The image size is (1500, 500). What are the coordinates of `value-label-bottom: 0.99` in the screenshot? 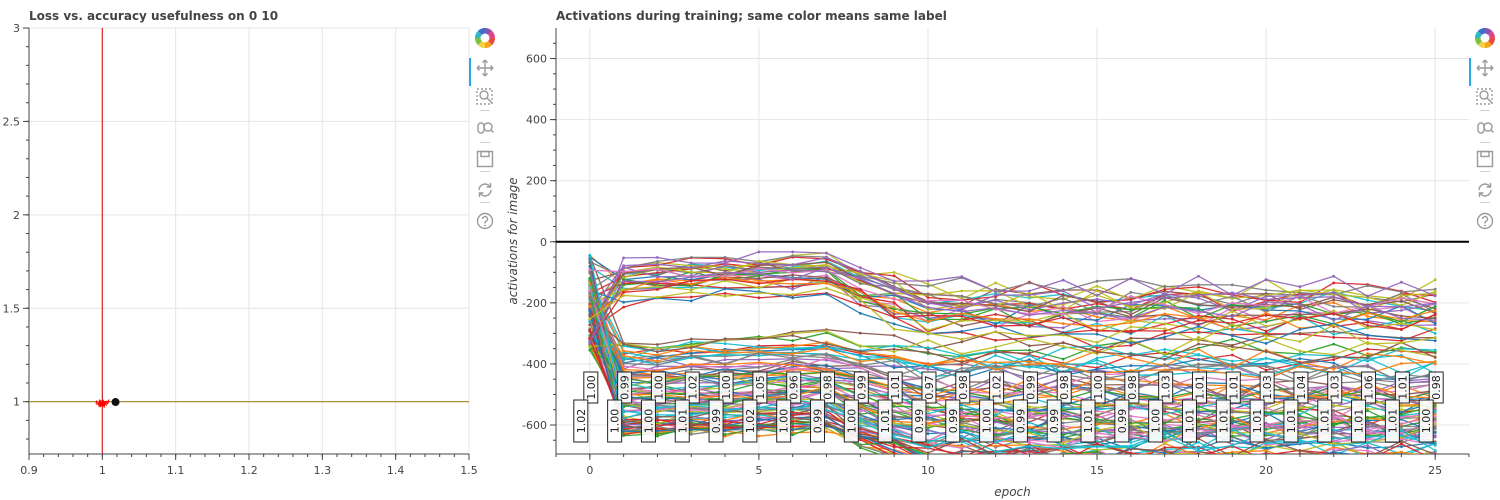 It's located at (1122, 421).